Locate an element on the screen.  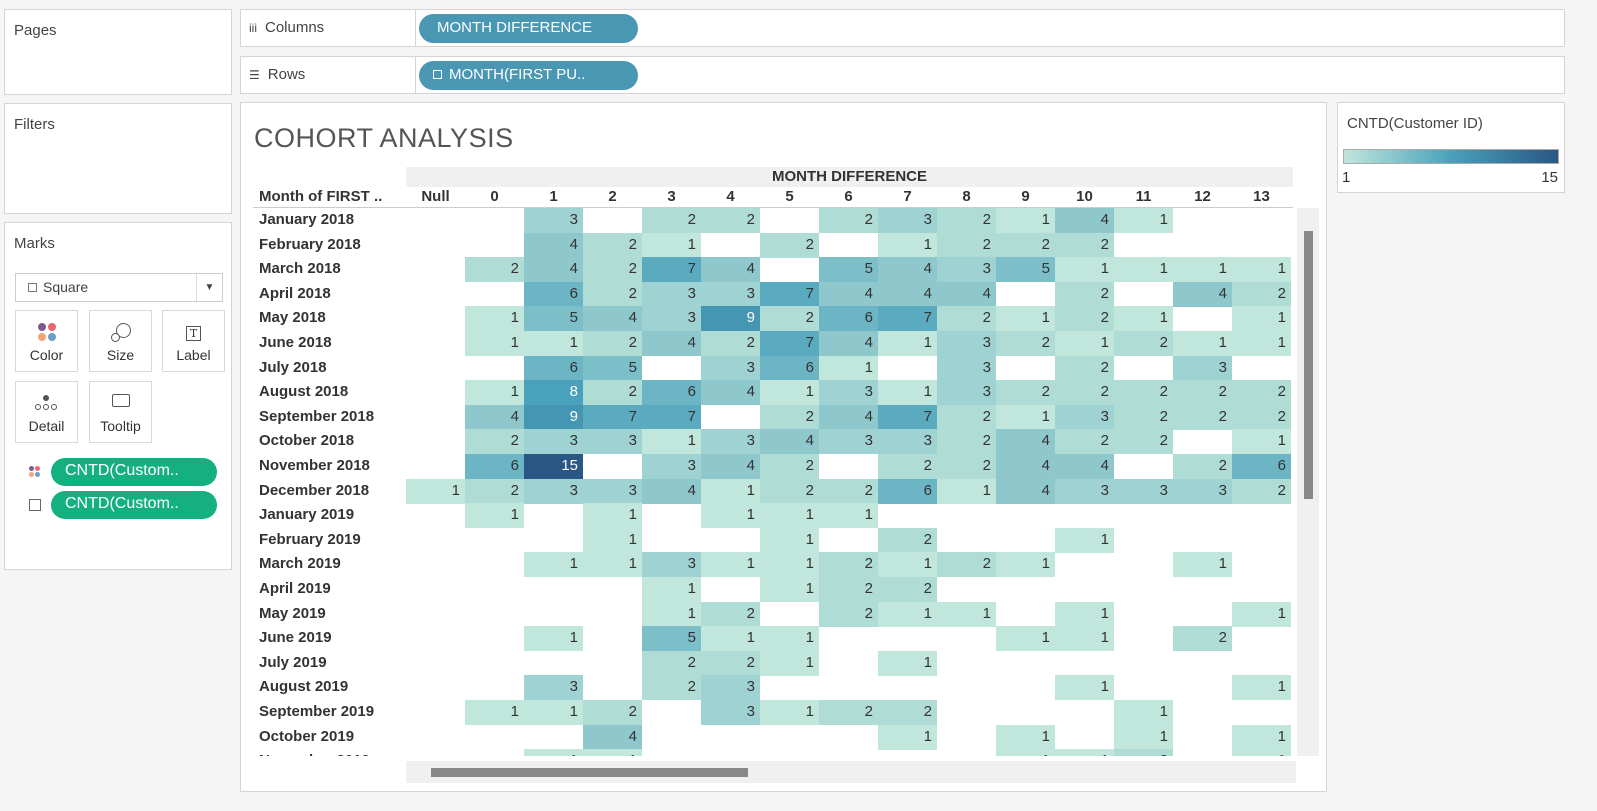
color-button: Color is located at coordinates (46, 341).